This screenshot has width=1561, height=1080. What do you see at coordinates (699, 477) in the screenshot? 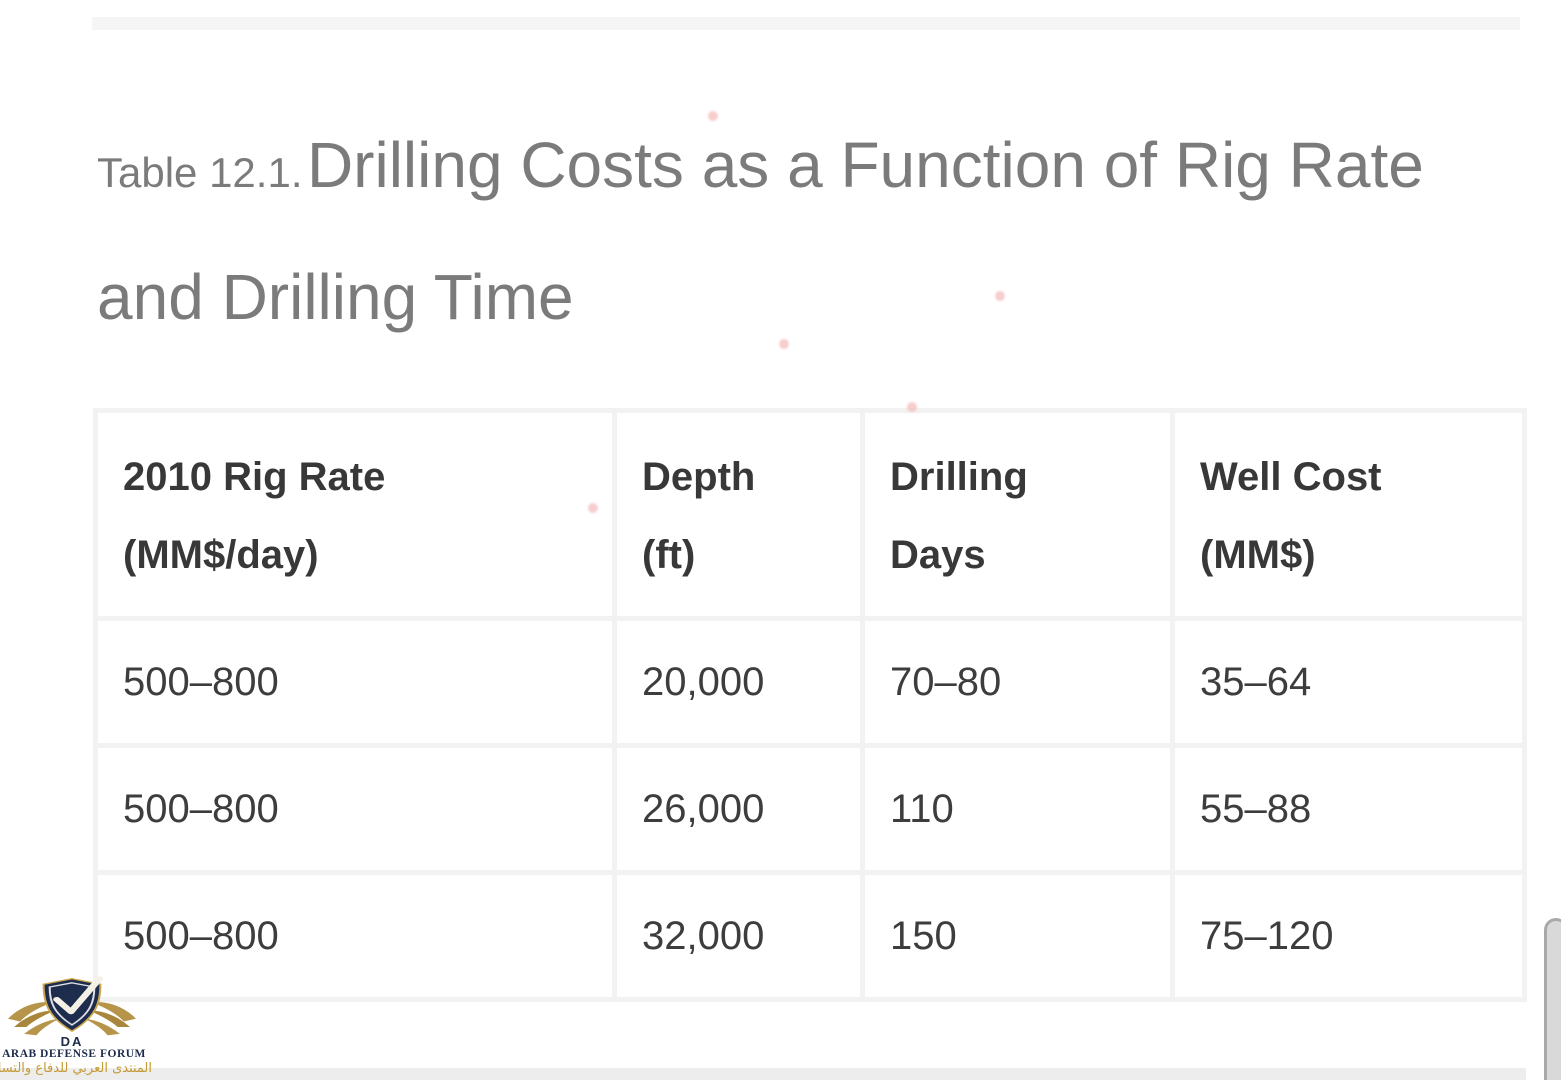
I see `header-line: Depth` at bounding box center [699, 477].